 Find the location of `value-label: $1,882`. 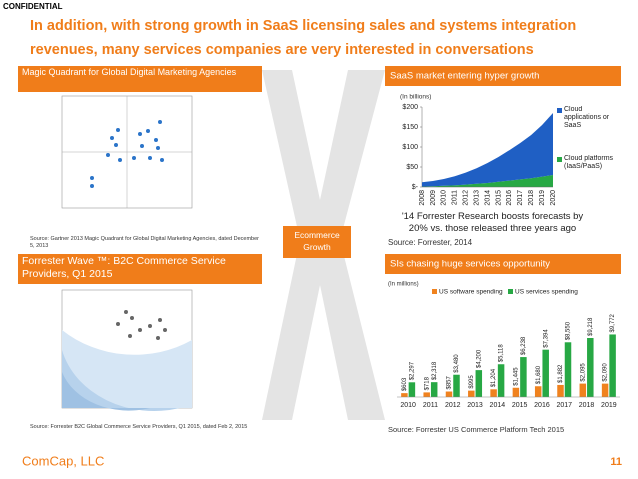

value-label: $1,882 is located at coordinates (561, 373).